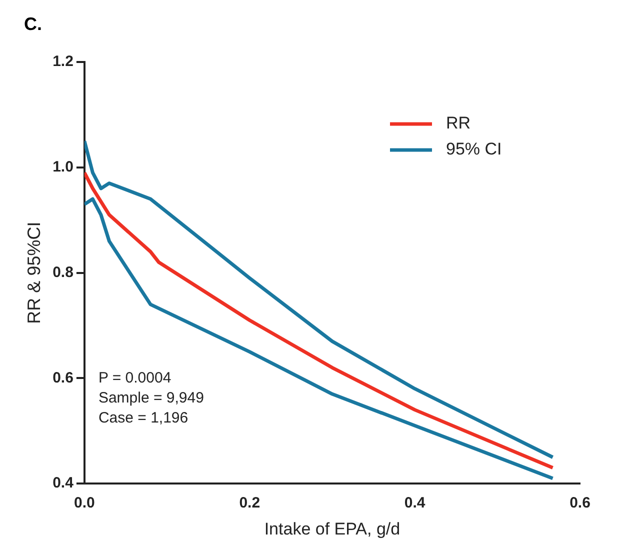  Describe the element at coordinates (474, 149) in the screenshot. I see `legend-label: 95% CI` at that location.